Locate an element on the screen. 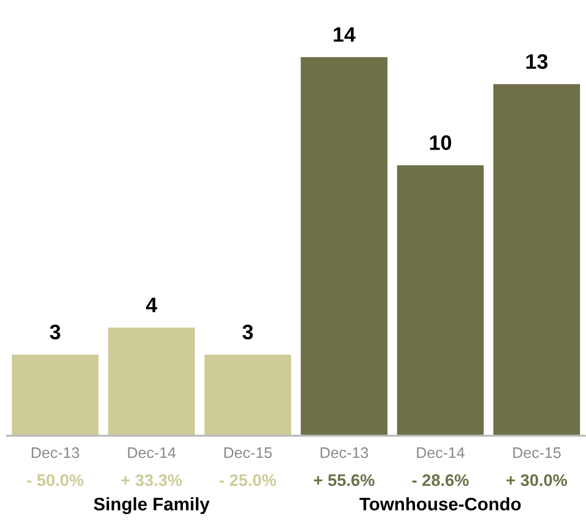  text: + 33.3% is located at coordinates (151, 480).